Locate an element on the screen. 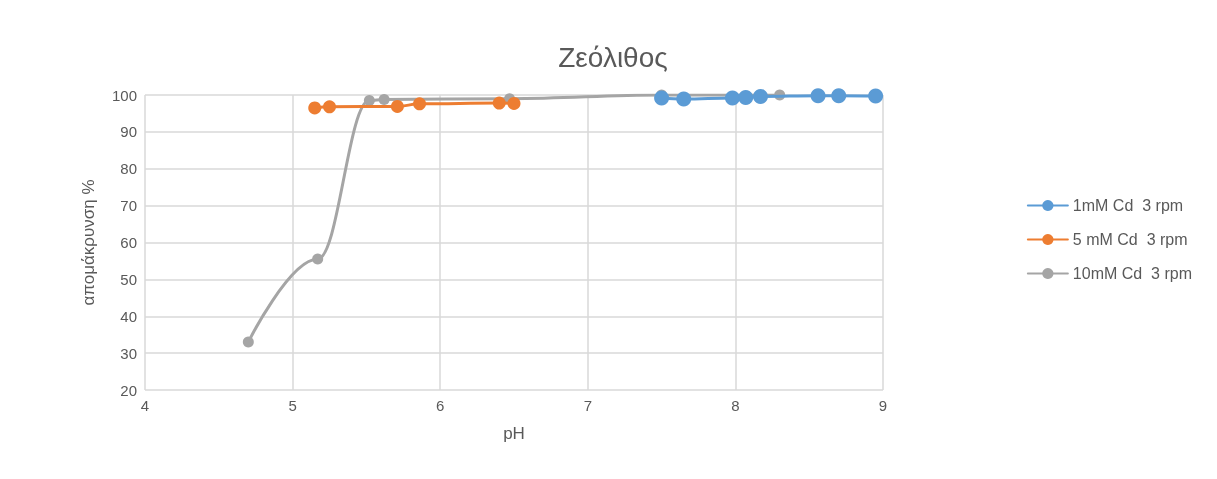 This screenshot has height=479, width=1217. y-tick-label: 80 is located at coordinates (128, 169).